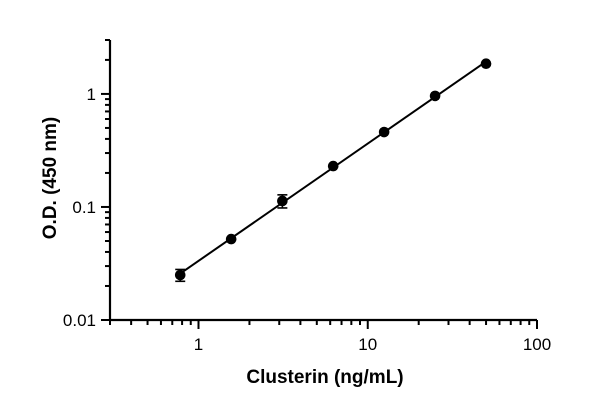  Describe the element at coordinates (330, 337) in the screenshot. I see `x-axis-ticks: 1 10 100` at that location.